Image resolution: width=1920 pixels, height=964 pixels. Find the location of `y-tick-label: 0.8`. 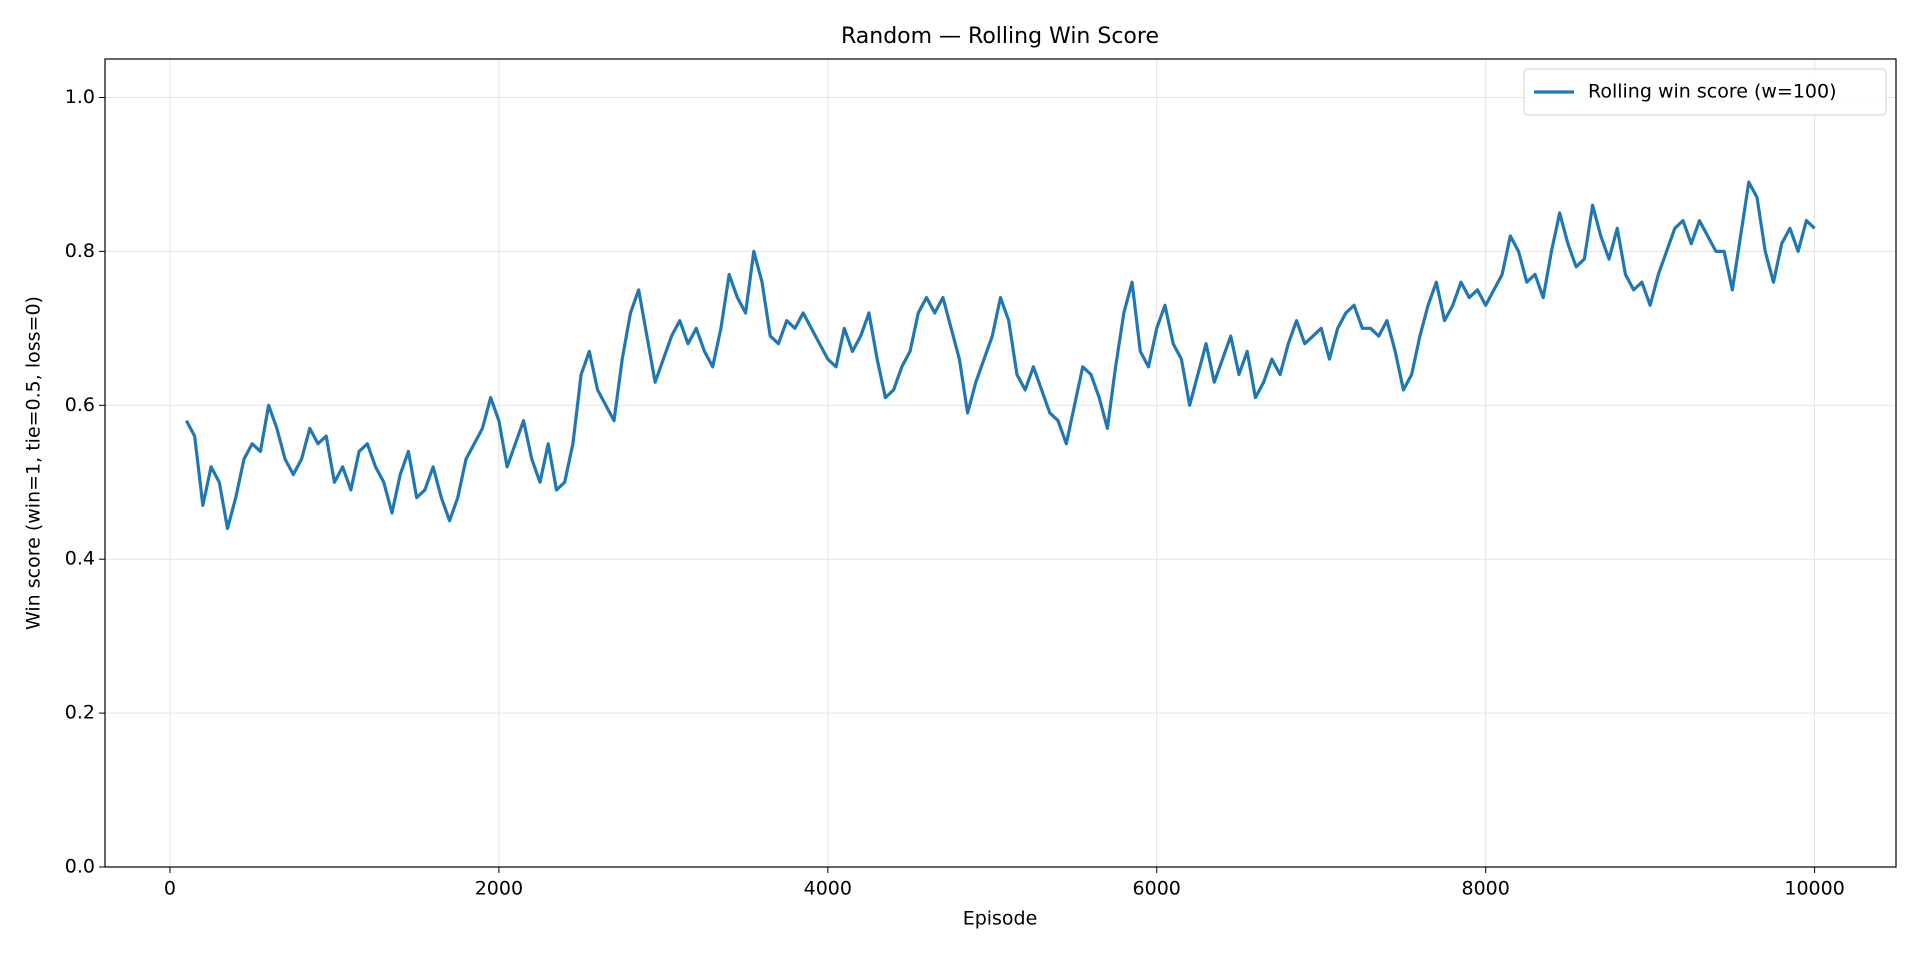

y-tick-label: 0.8 is located at coordinates (80, 251).